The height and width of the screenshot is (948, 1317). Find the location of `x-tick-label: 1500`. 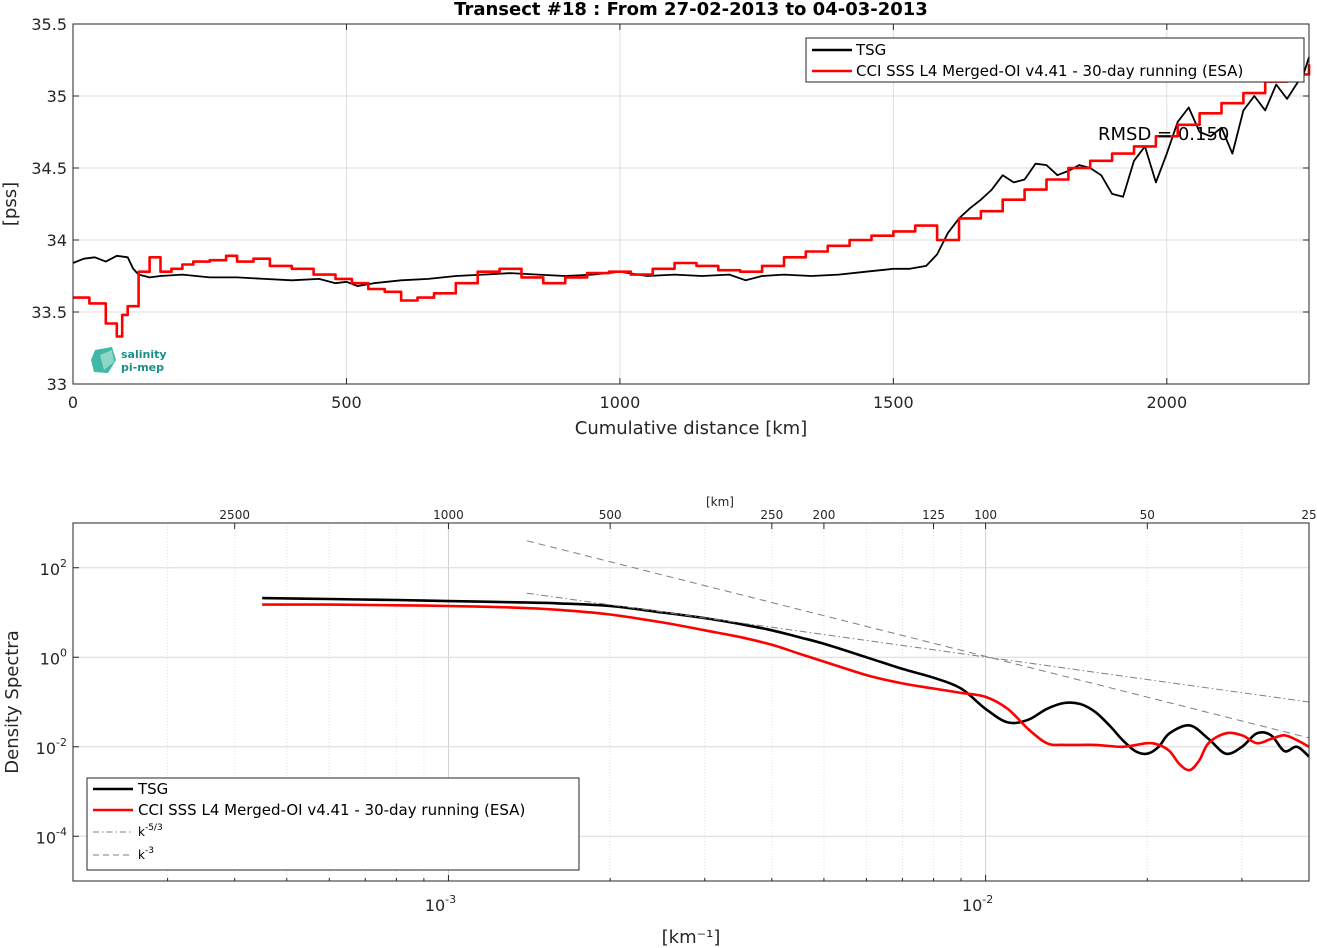

x-tick-label: 1500 is located at coordinates (893, 402).